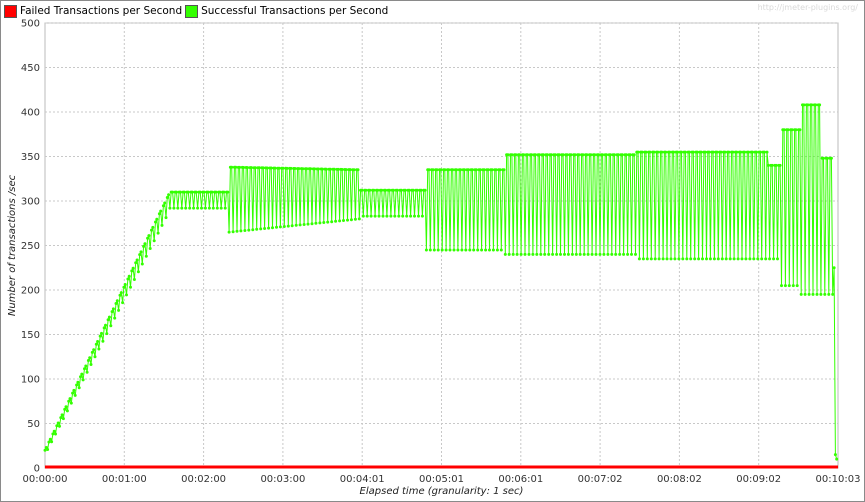 This screenshot has width=865, height=502. I want to click on y-tick-label: 50, so click(33, 424).